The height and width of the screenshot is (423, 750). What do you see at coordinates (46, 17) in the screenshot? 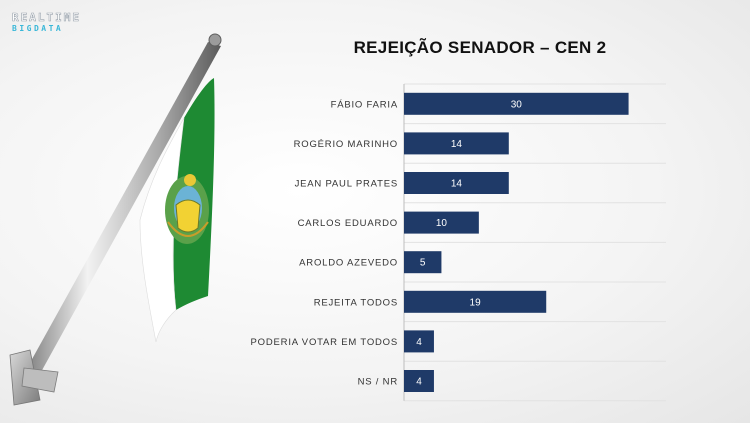
I see `logo-line1: REALTIME` at bounding box center [46, 17].